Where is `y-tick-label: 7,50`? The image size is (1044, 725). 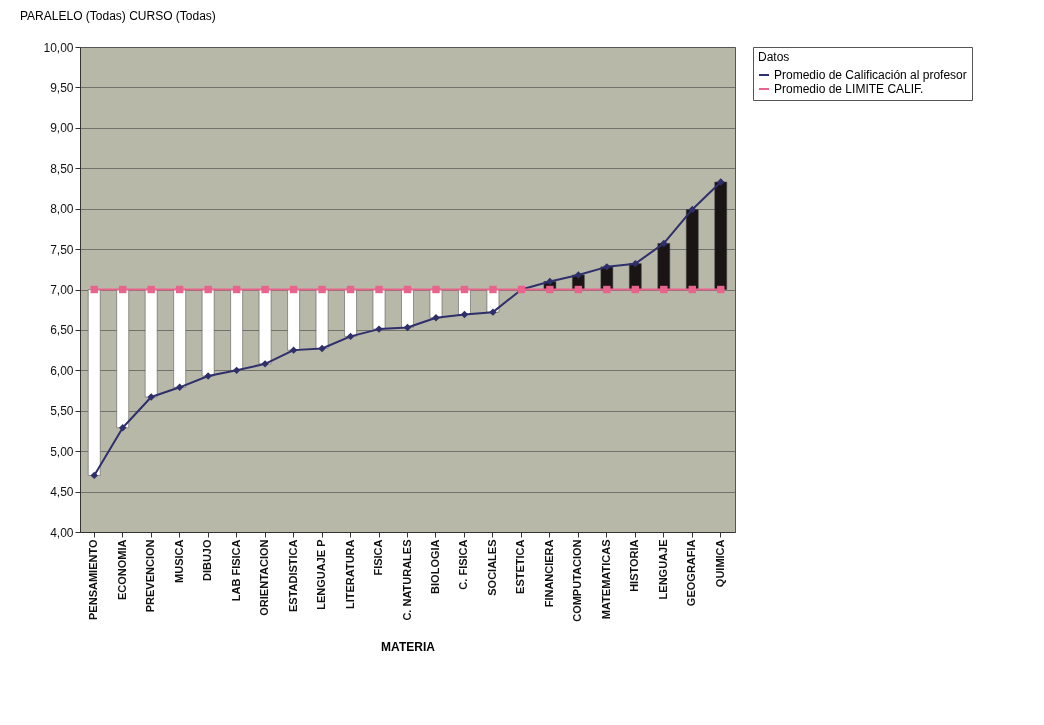 y-tick-label: 7,50 is located at coordinates (62, 249).